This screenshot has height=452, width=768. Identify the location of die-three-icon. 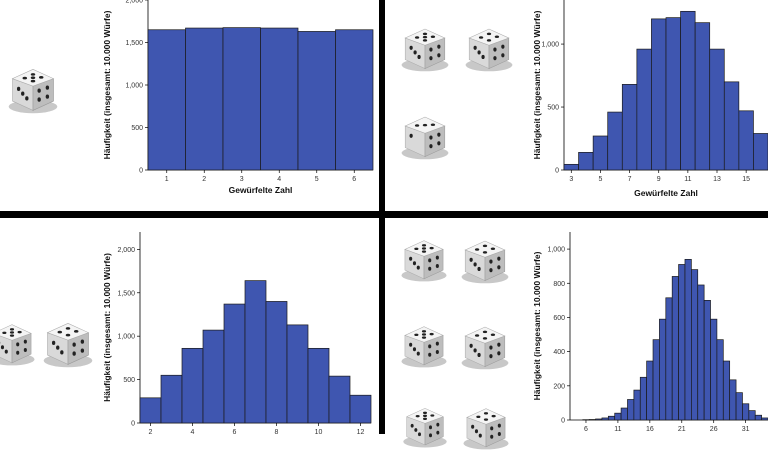
(425, 135).